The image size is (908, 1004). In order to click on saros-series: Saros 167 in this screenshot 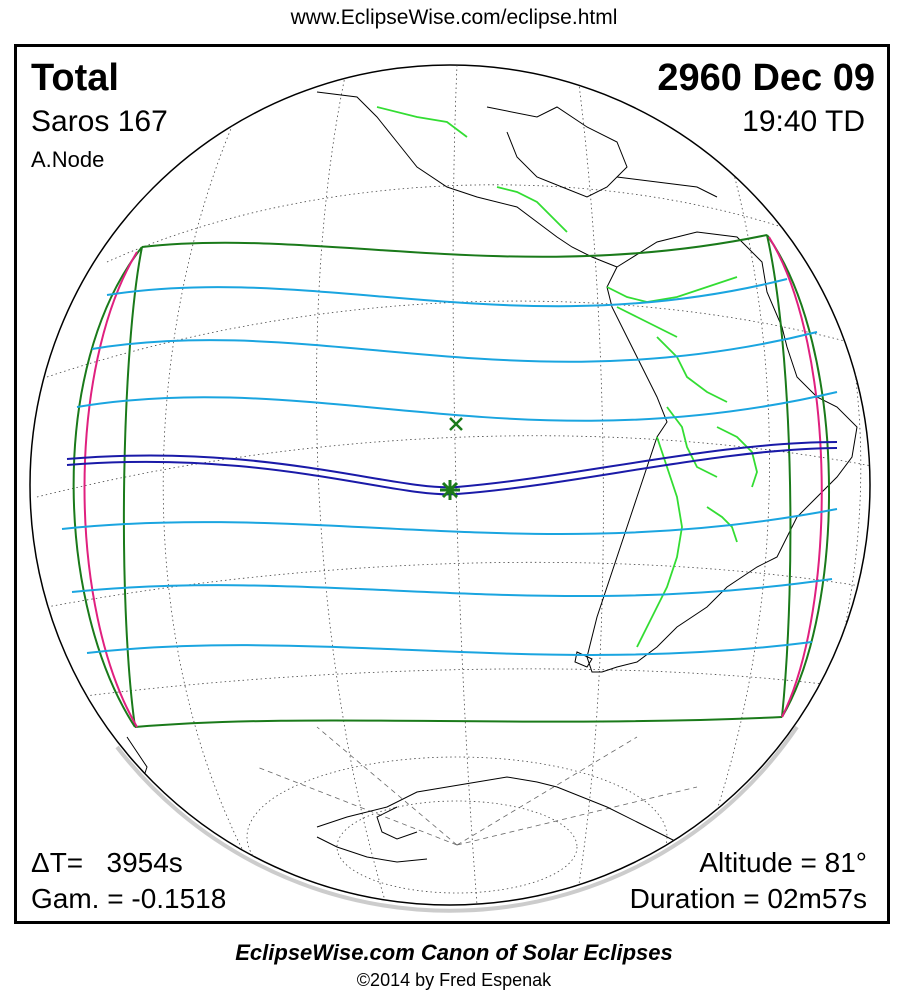, I will do `click(99, 121)`.